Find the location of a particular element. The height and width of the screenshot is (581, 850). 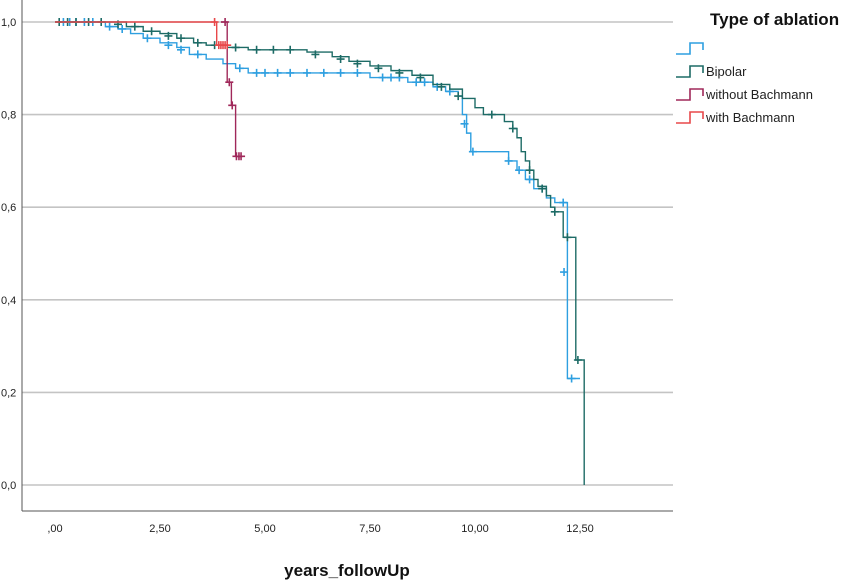

y-tick-label: 0,6 is located at coordinates (8, 208).